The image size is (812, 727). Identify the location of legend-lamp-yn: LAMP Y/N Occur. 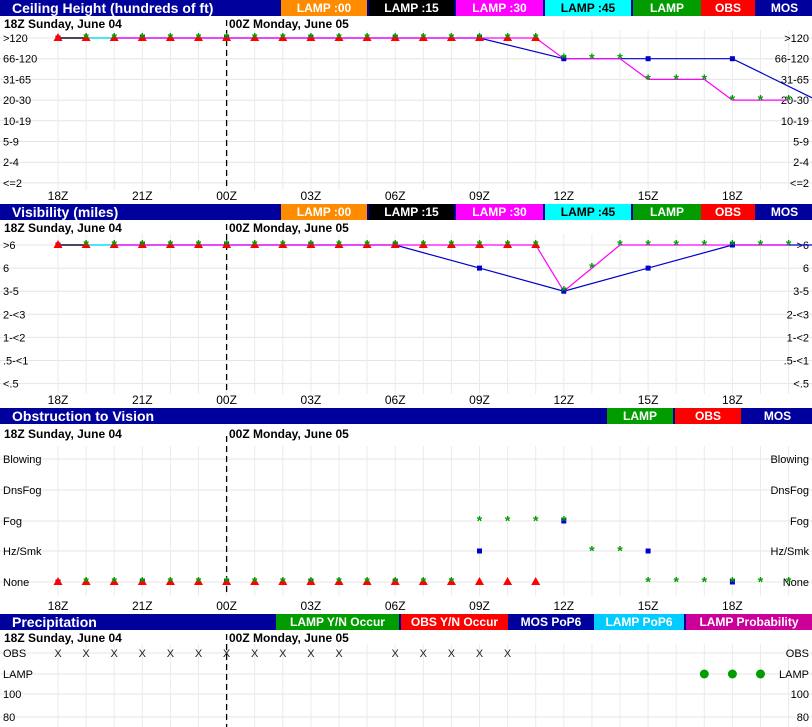
(337, 622).